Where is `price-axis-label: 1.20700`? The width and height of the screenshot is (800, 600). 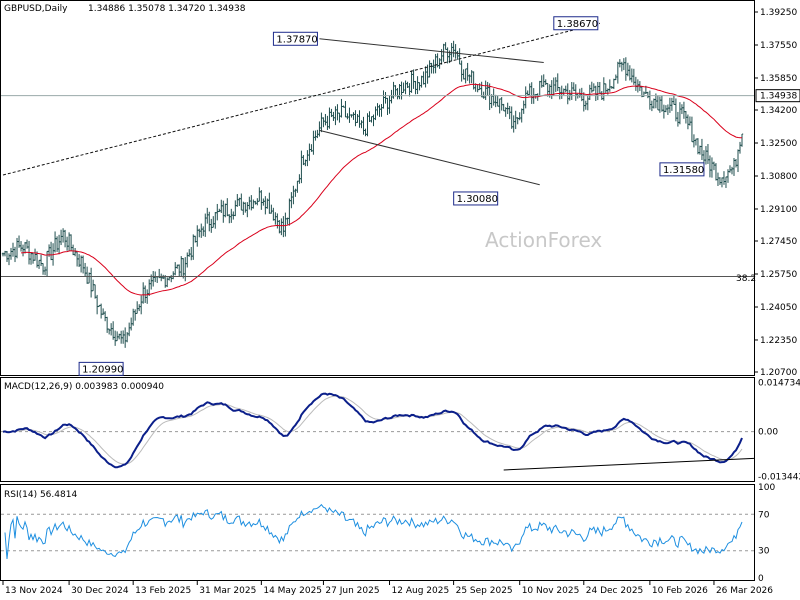
price-axis-label: 1.20700 is located at coordinates (778, 373).